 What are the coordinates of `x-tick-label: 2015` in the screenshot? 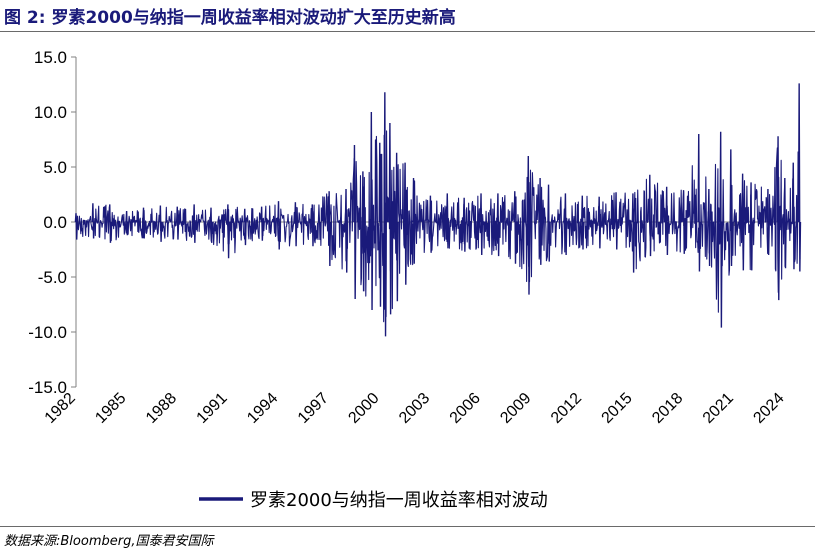 It's located at (617, 408).